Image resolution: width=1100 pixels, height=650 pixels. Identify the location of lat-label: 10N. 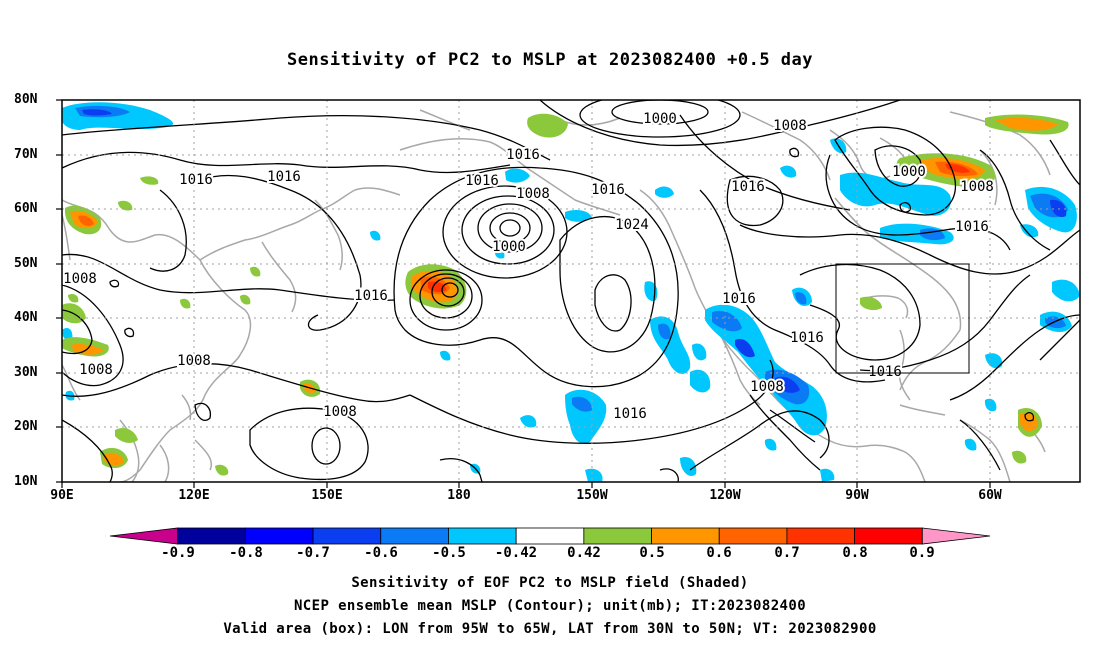
(26, 481).